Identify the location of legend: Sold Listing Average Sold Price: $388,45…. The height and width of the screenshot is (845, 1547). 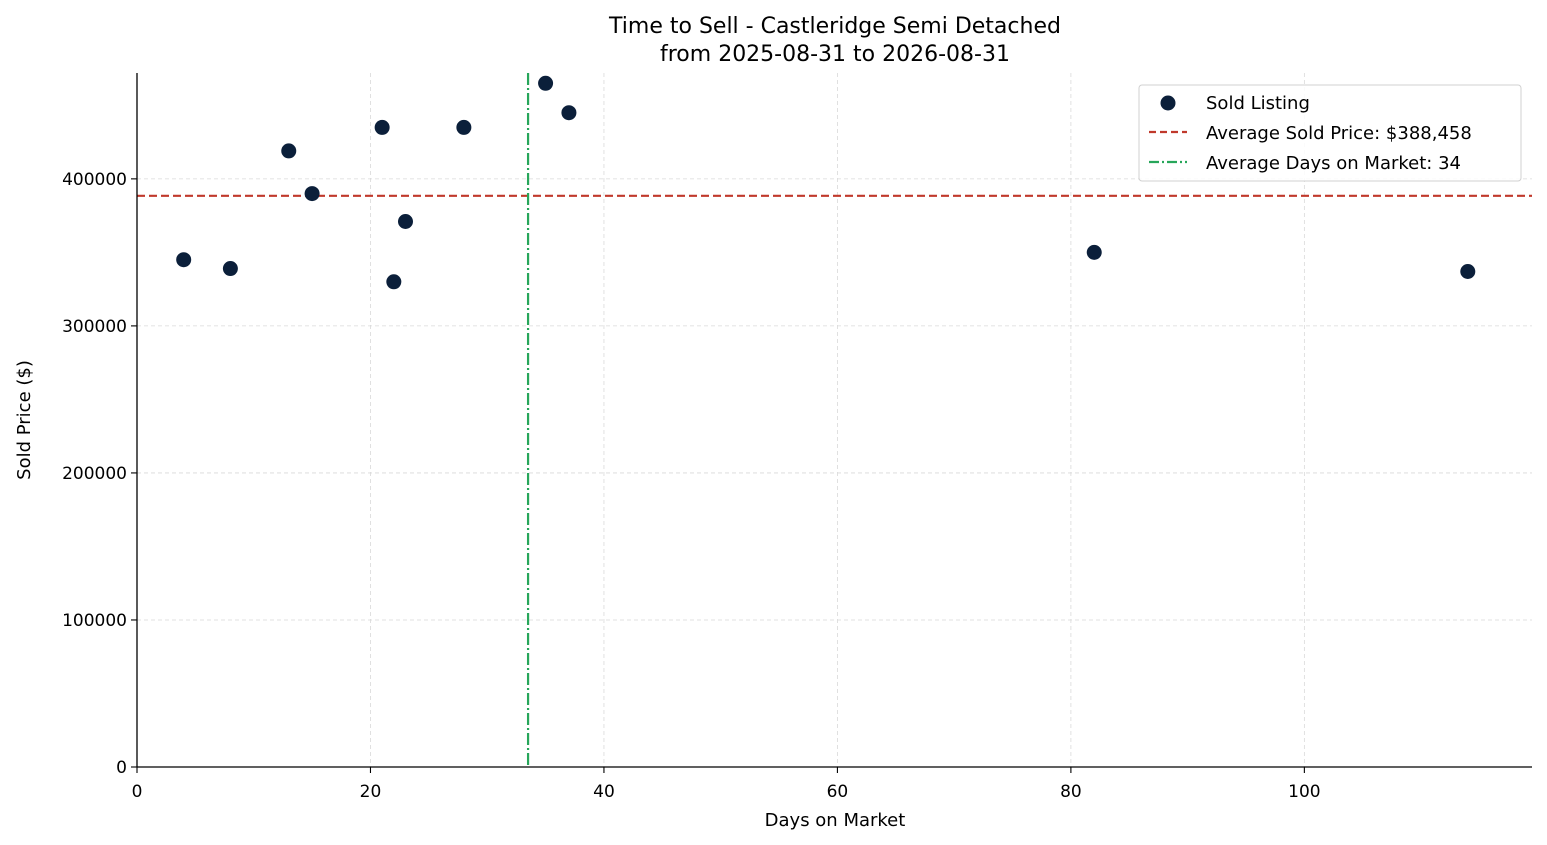
(1330, 133).